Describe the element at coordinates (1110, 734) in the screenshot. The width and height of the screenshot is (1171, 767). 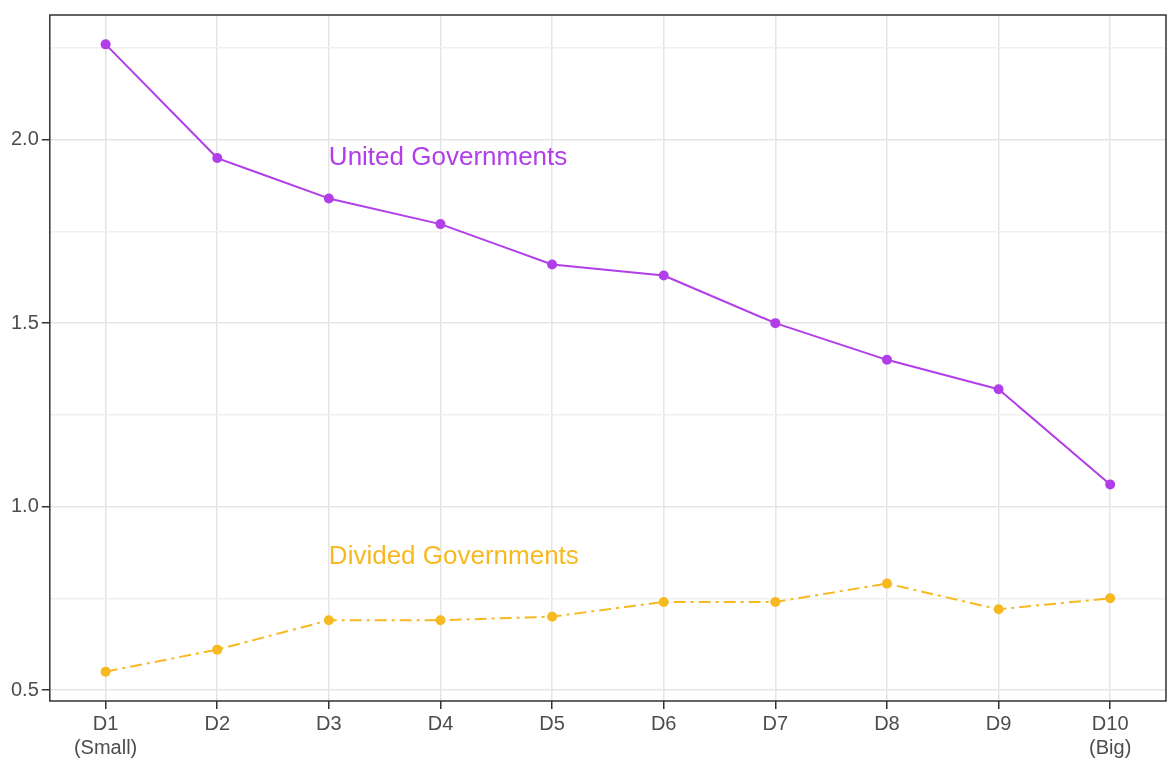
I see `x-tick-label: D10 (Big)` at that location.